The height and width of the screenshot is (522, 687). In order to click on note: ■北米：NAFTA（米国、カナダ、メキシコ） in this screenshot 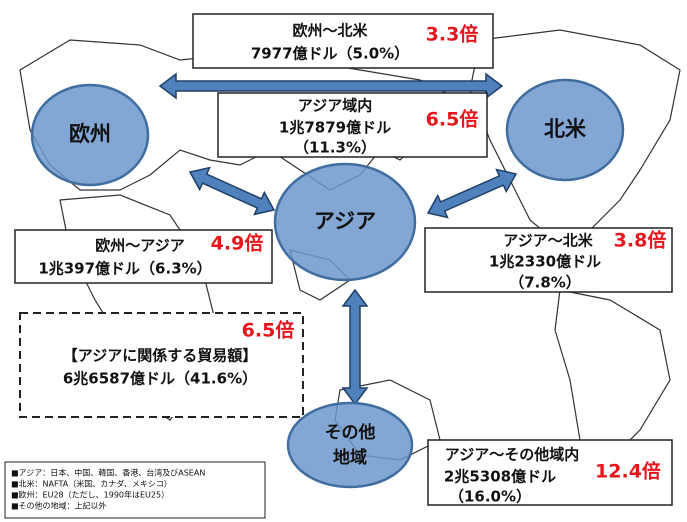, I will do `click(91, 484)`.